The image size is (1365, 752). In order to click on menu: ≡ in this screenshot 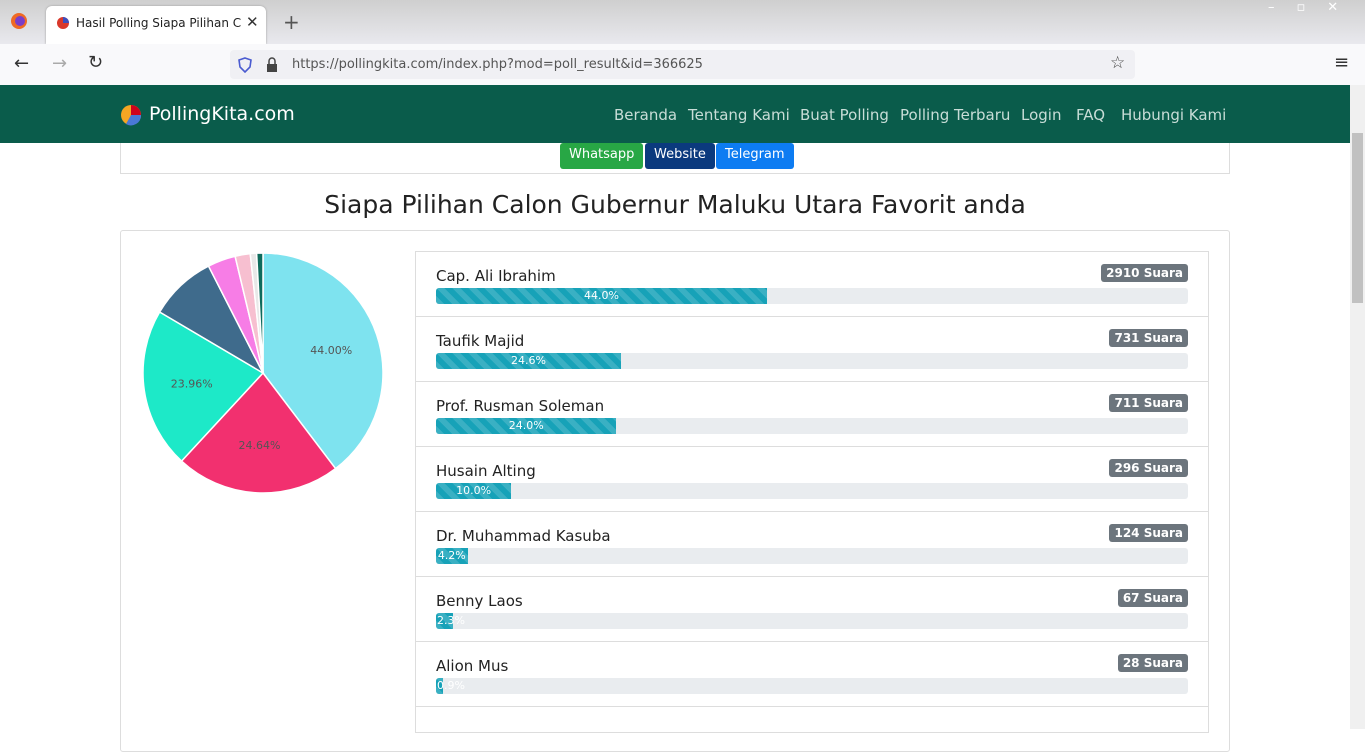, I will do `click(1342, 62)`.